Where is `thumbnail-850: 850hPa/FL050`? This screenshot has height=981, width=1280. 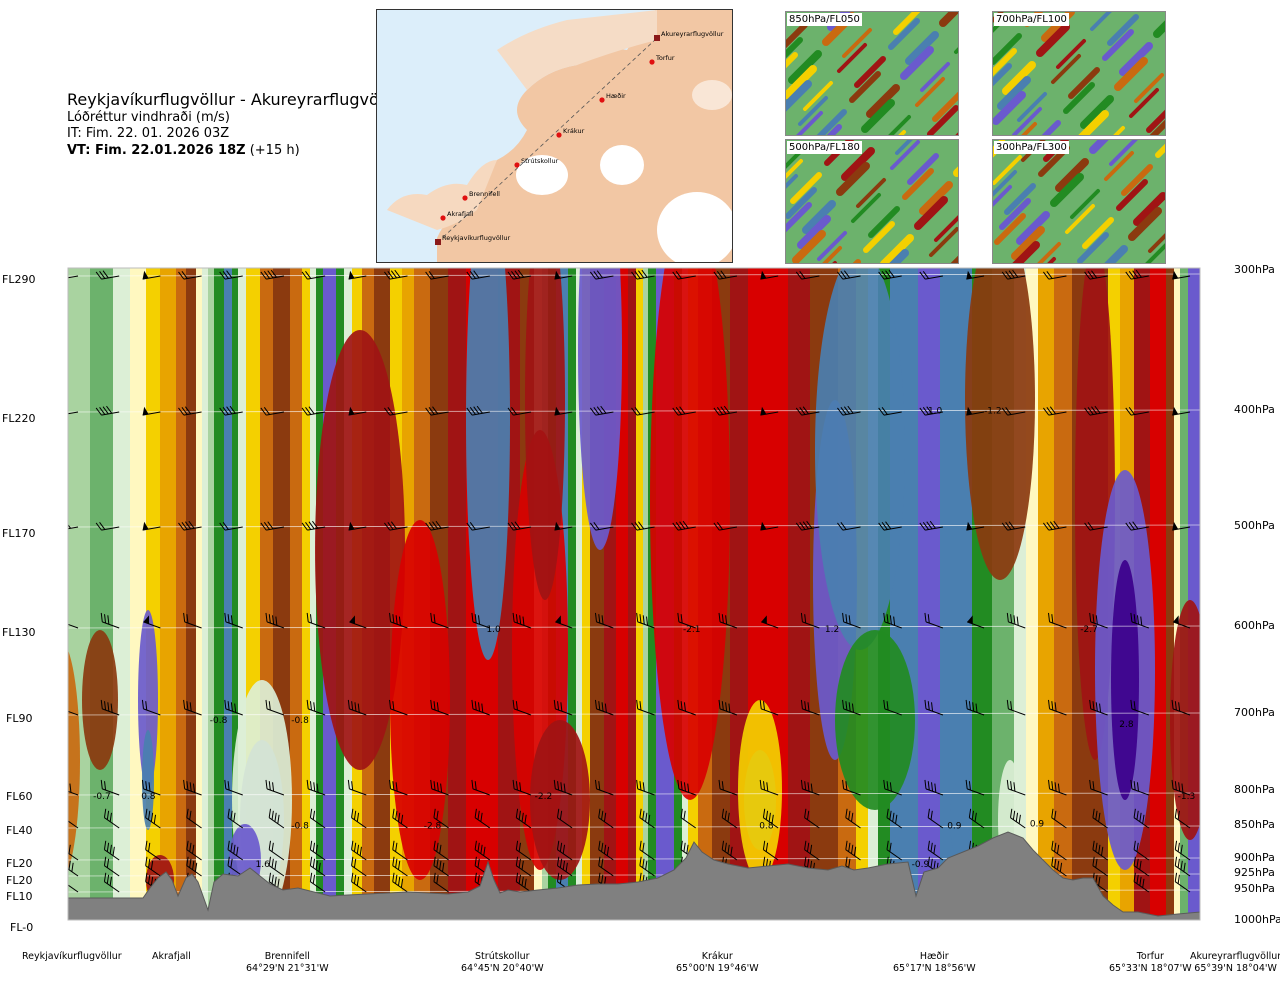
thumbnail-850: 850hPa/FL050 is located at coordinates (872, 73).